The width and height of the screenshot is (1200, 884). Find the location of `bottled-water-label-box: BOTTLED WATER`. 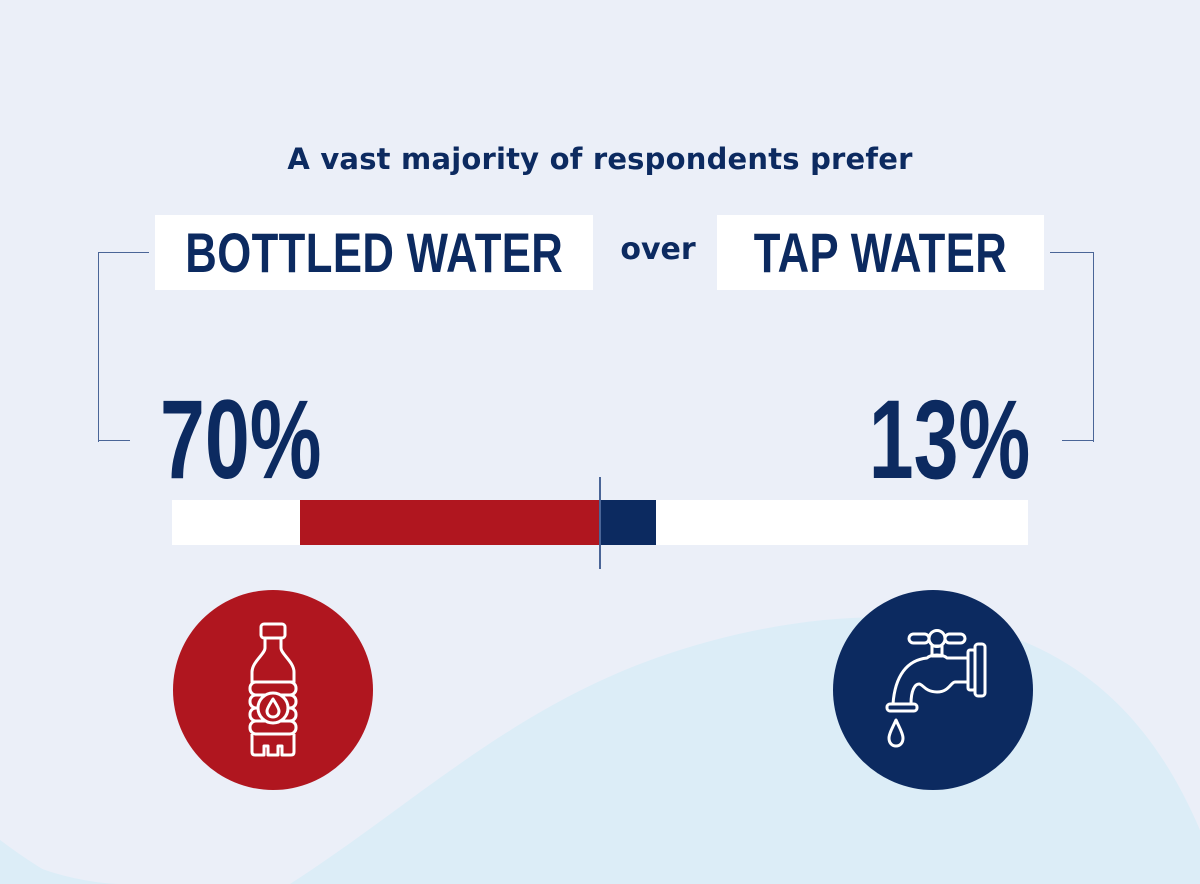

bottled-water-label-box: BOTTLED WATER is located at coordinates (374, 252).